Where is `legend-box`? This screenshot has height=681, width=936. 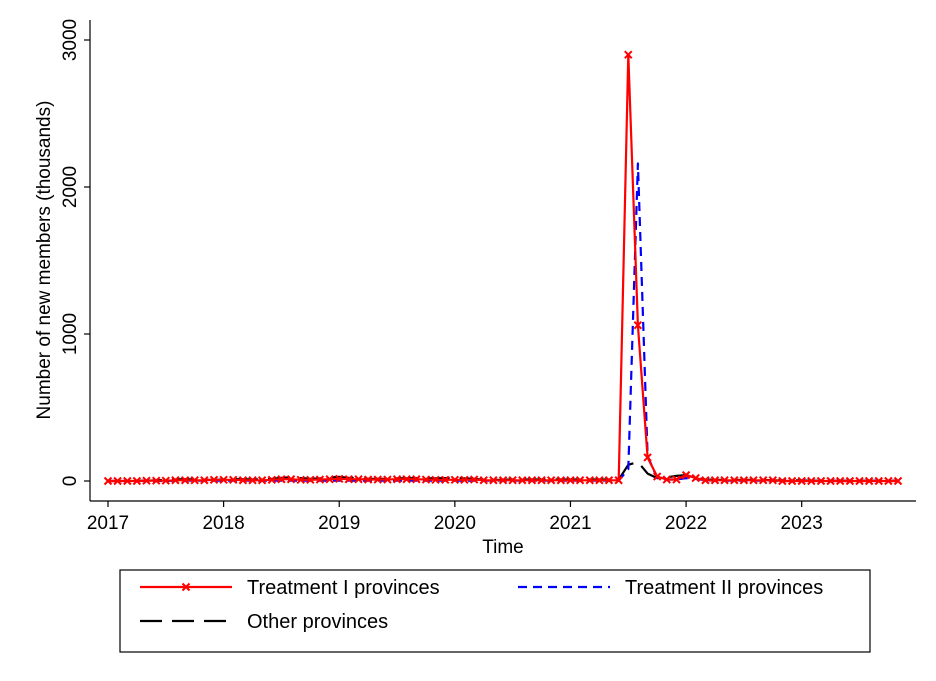
legend-box is located at coordinates (495, 611).